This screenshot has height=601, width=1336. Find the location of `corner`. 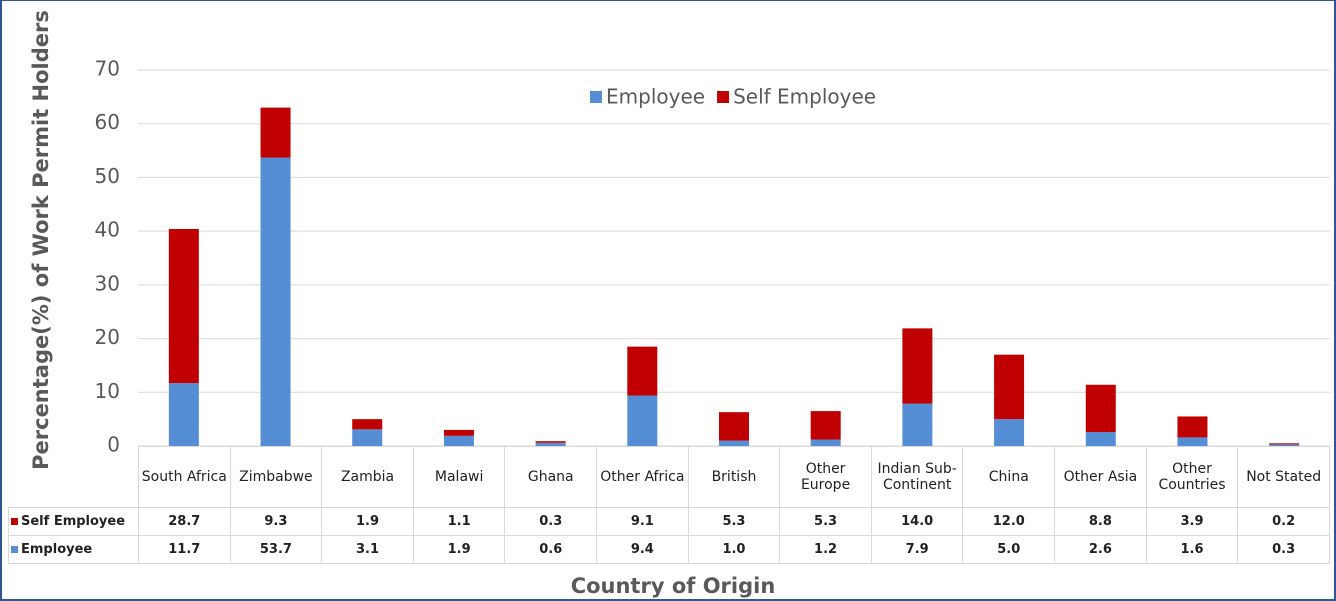

corner is located at coordinates (73, 477).